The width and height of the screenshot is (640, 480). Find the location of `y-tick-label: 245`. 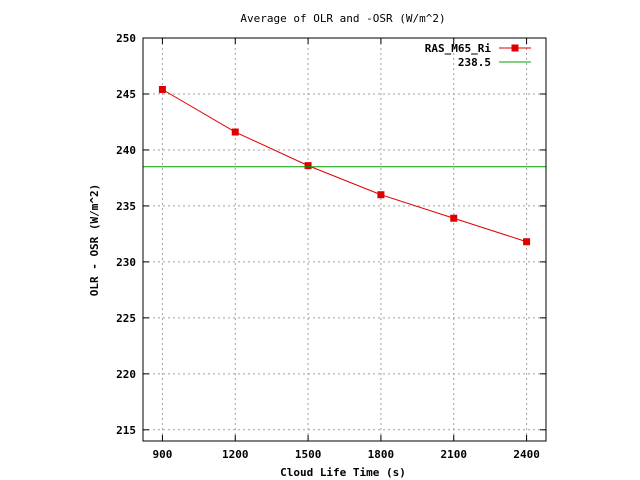

y-tick-label: 245 is located at coordinates (126, 94).